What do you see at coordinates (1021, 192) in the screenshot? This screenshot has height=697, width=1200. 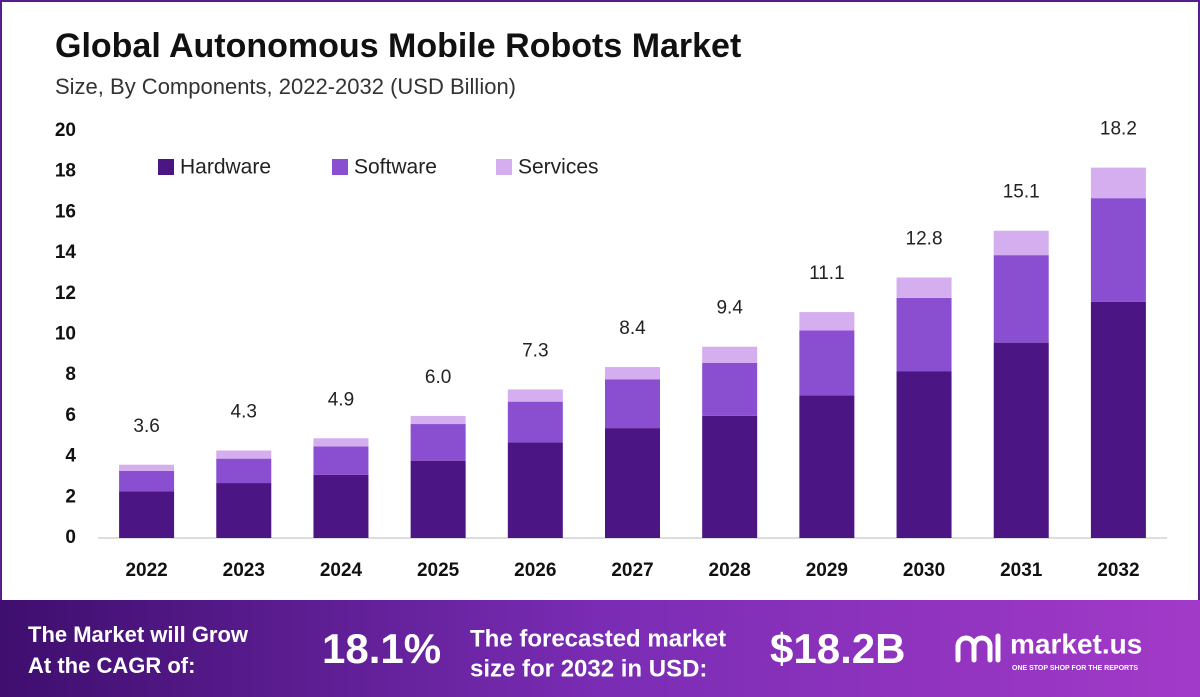 I see `total-label: 15.1` at bounding box center [1021, 192].